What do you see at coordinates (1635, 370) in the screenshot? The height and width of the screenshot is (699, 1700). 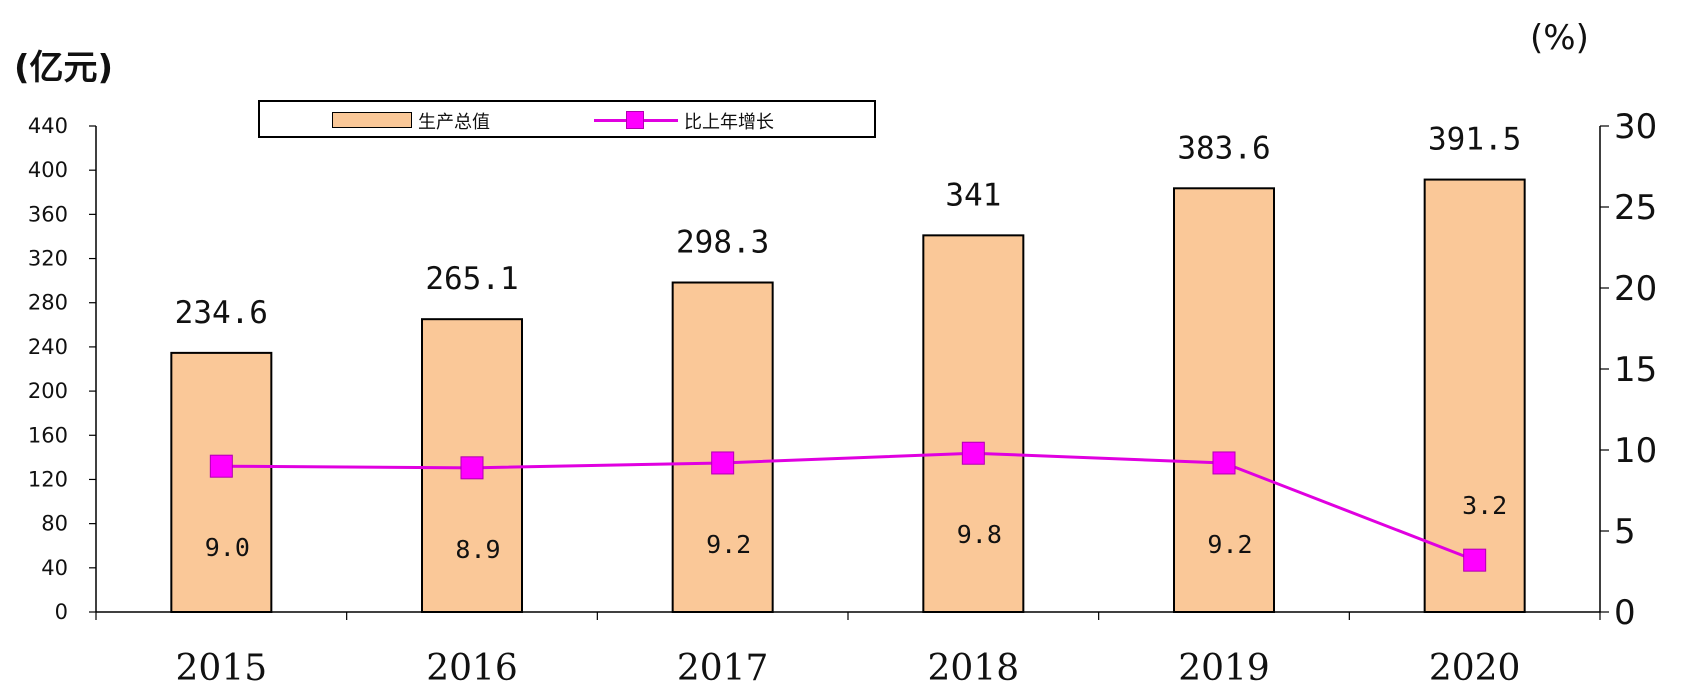 I see `y-right-tick-label: 15` at bounding box center [1635, 370].